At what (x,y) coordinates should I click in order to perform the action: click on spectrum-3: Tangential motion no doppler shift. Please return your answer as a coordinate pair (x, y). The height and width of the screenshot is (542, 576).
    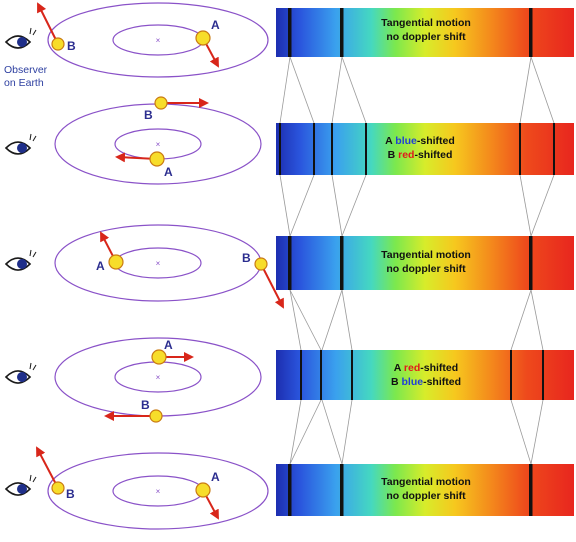
    Looking at the image, I should click on (425, 263).